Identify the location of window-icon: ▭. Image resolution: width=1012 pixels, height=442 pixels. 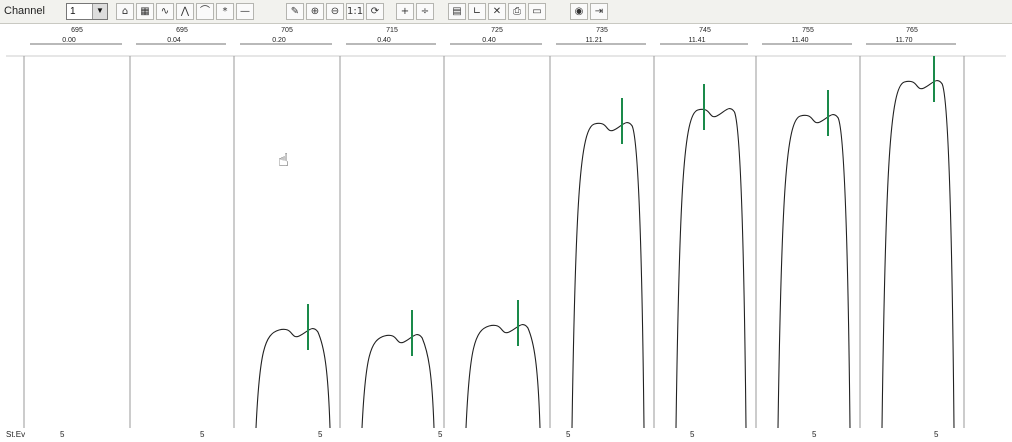
(537, 11).